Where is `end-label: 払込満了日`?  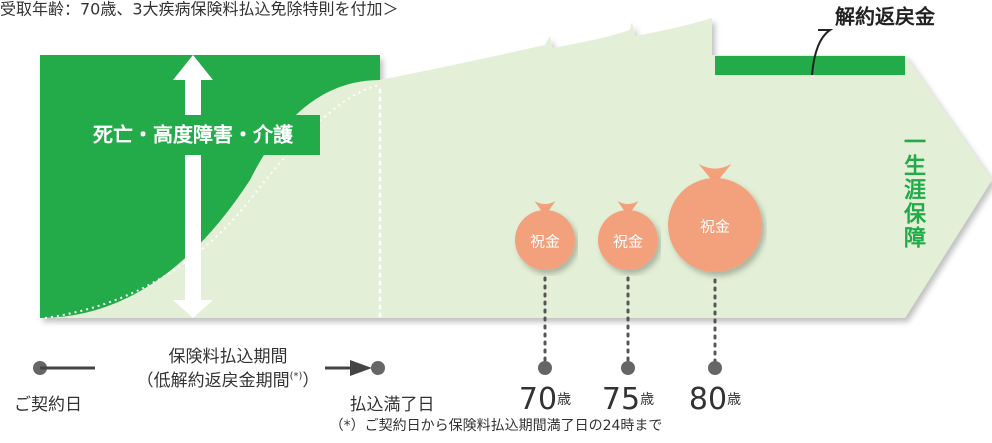
end-label: 払込満了日 is located at coordinates (392, 405).